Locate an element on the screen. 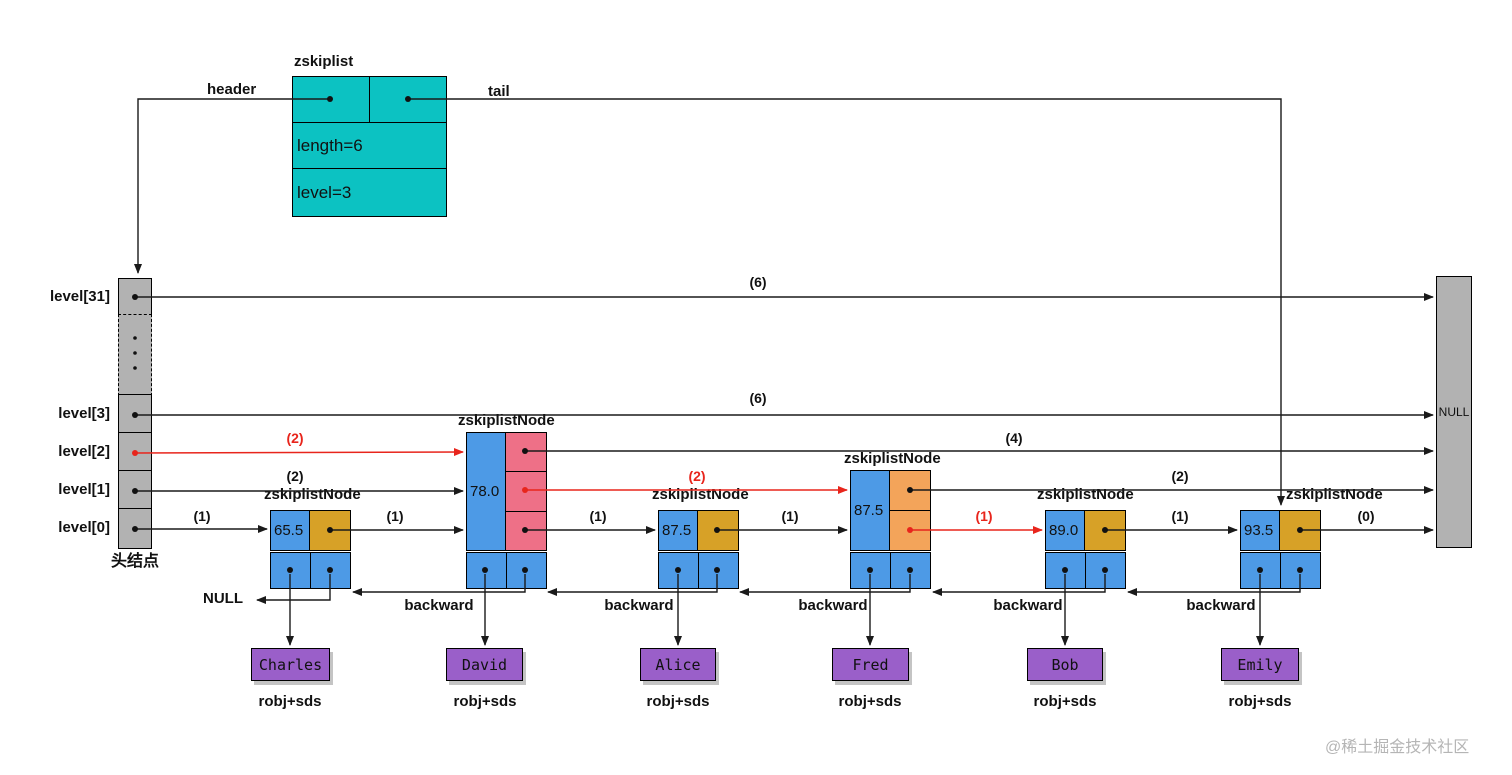 This screenshot has height=775, width=1512. watermark: @稀土掘金技术社区 is located at coordinates (1397, 747).